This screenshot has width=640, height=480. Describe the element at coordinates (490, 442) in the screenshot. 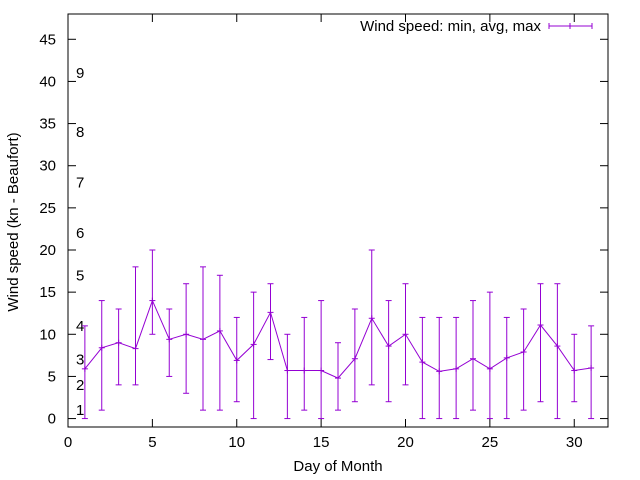

I see `x-tick-label: 25` at that location.